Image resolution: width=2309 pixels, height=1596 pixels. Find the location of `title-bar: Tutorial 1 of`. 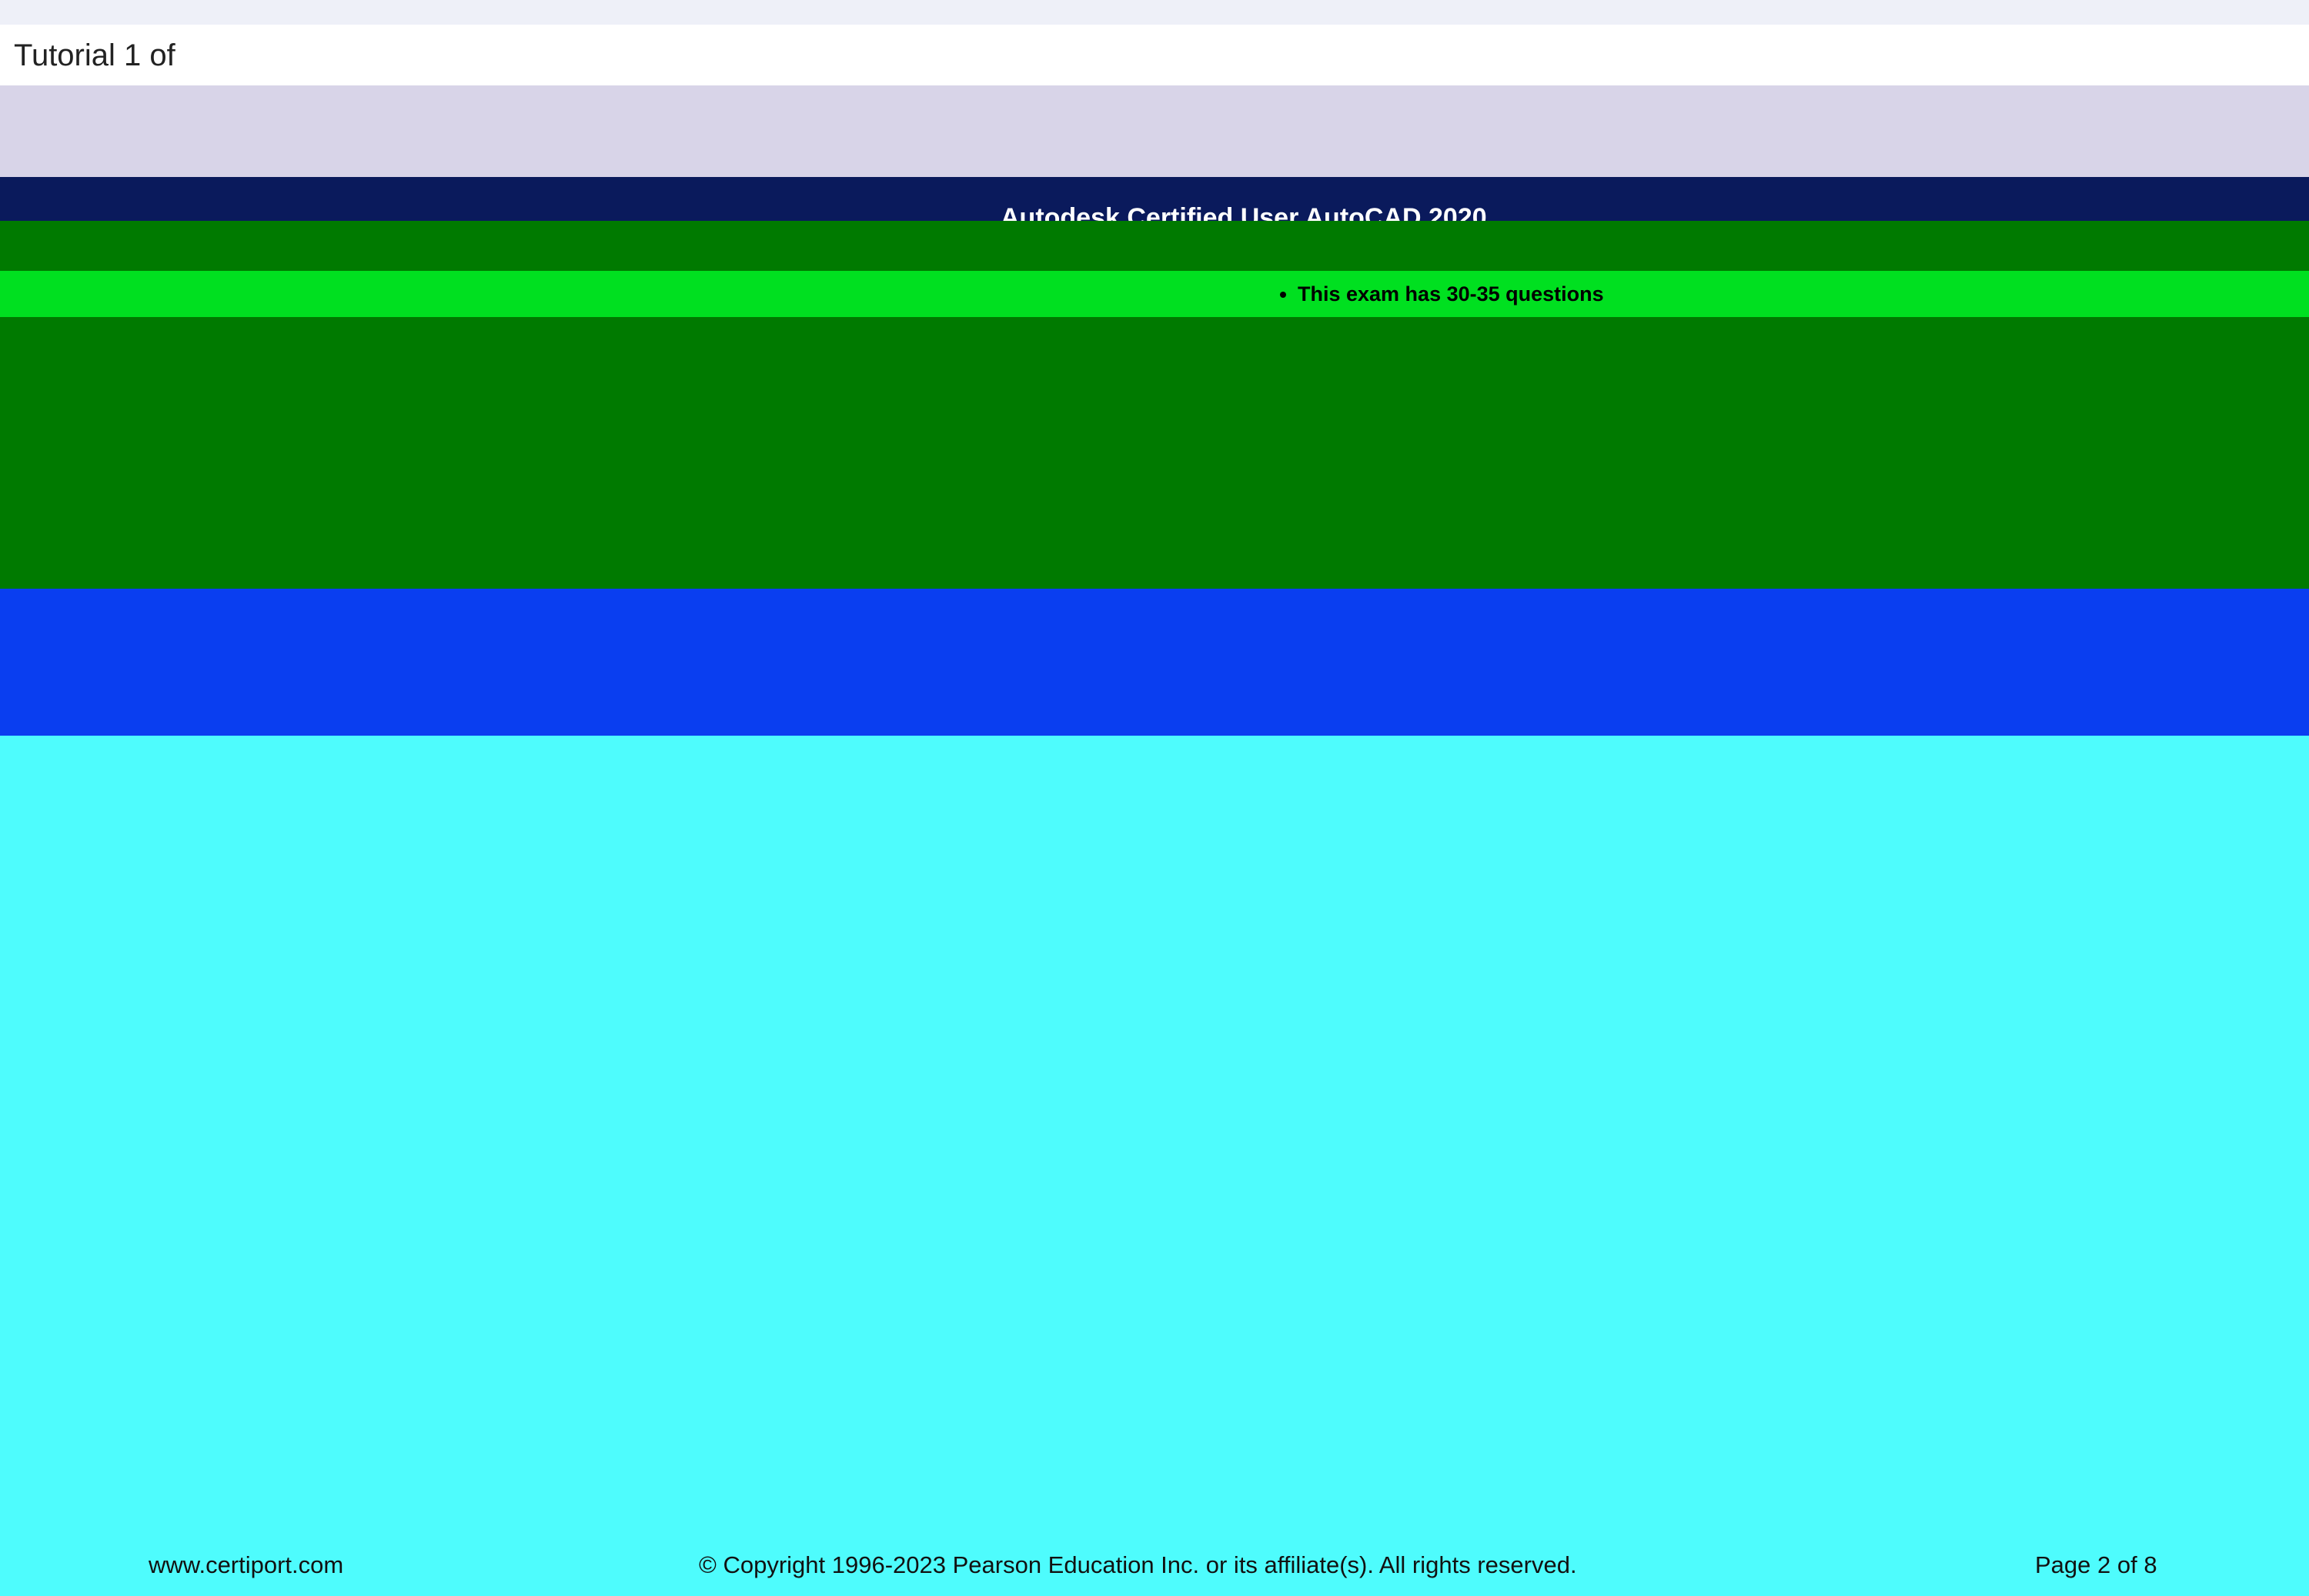

title-bar: Tutorial 1 of is located at coordinates (1154, 55).